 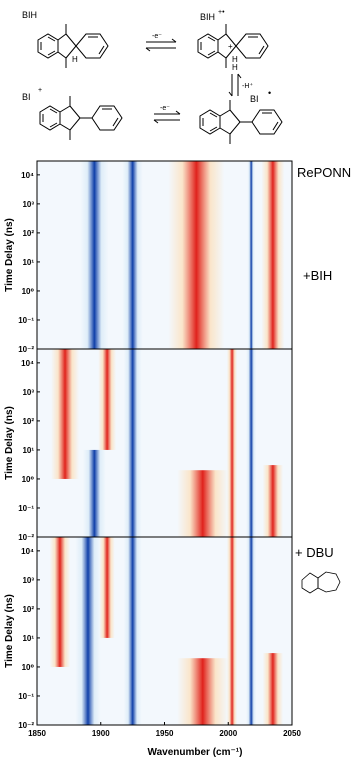 I want to click on label-bih: BIH, so click(x=29, y=15).